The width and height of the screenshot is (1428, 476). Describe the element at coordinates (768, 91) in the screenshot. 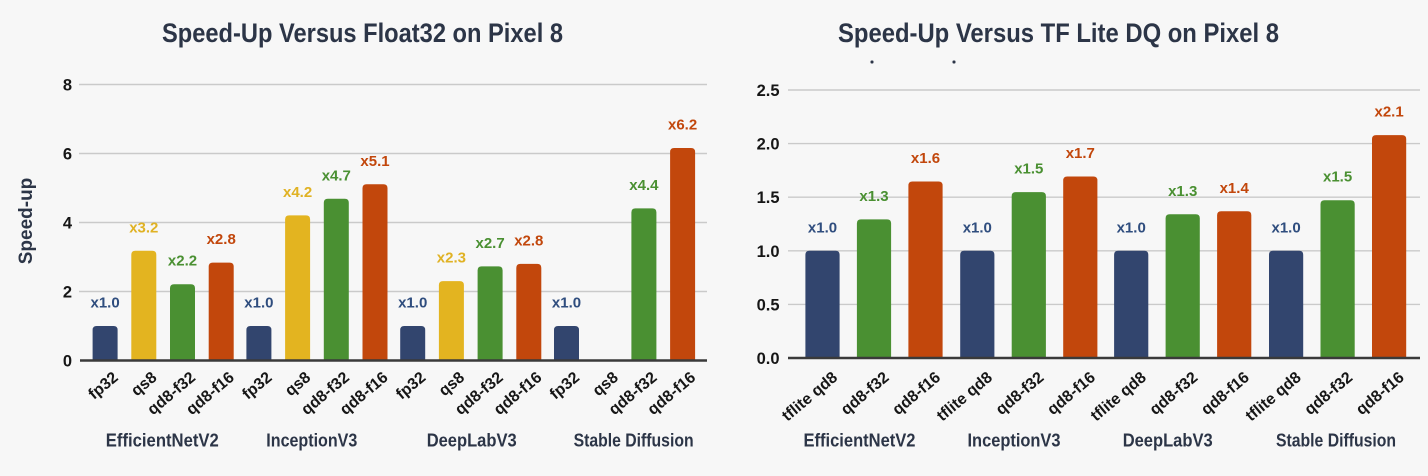

I see `svg-text: 2.5` at that location.